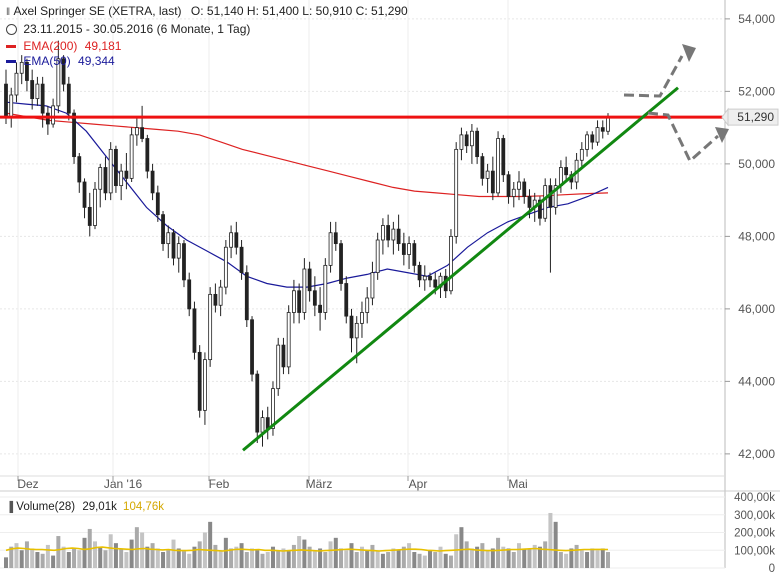  Describe the element at coordinates (756, 91) in the screenshot. I see `y-tick-label: 52,000` at that location.